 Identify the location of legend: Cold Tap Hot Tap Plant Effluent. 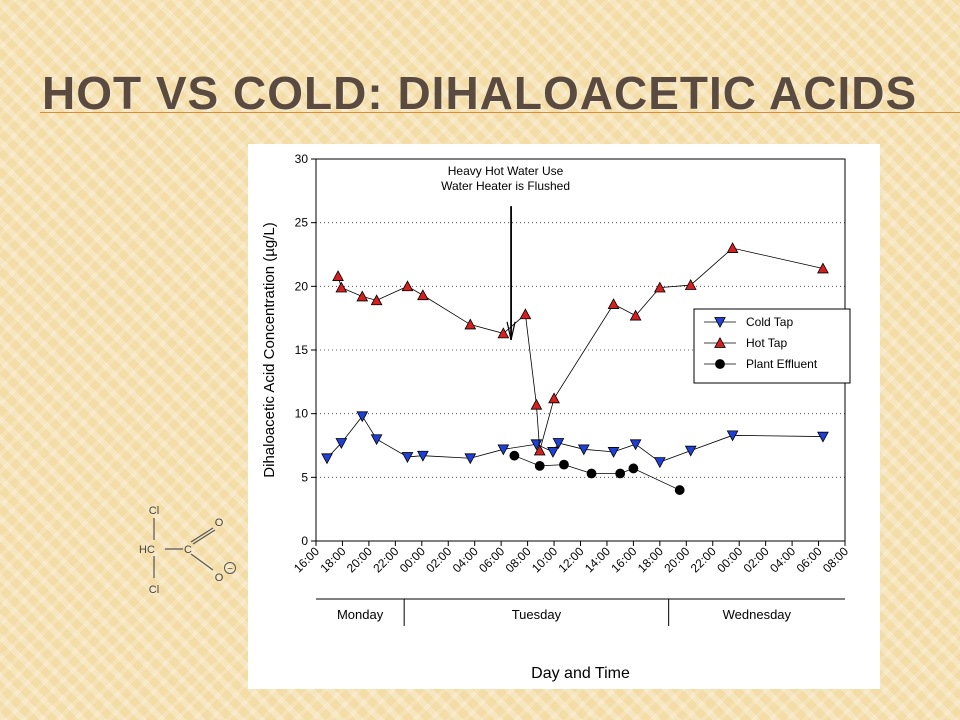
(772, 346).